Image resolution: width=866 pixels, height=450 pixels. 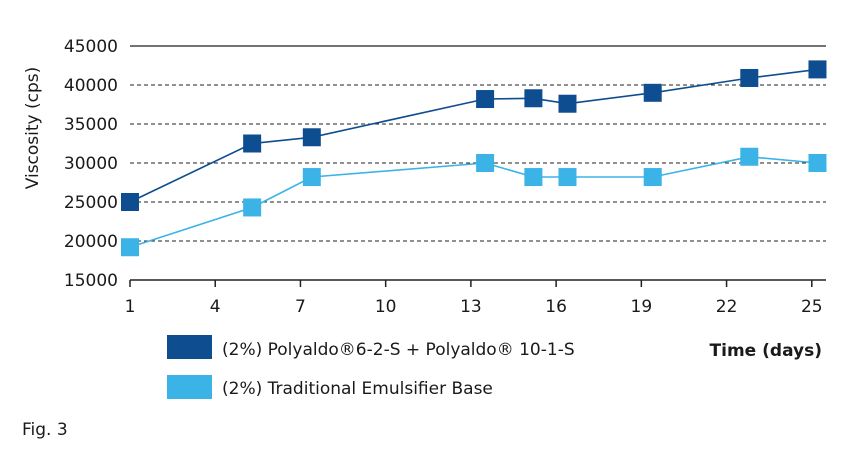 What do you see at coordinates (215, 307) in the screenshot?
I see `x-tick-label: 4` at bounding box center [215, 307].